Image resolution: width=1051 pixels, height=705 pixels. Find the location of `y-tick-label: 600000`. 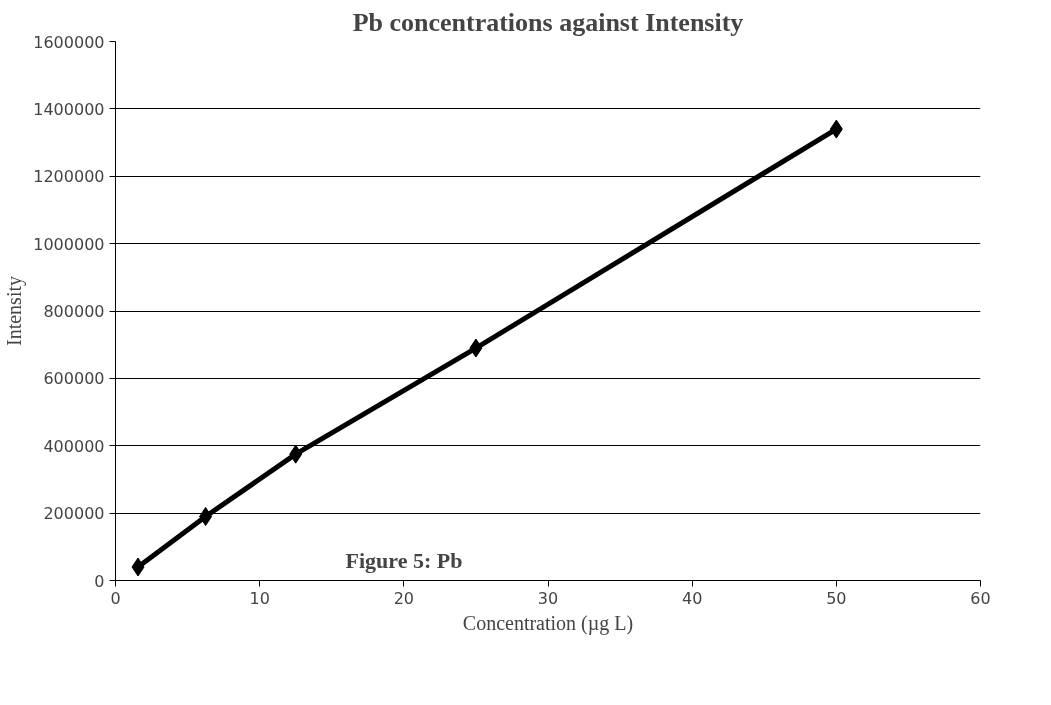

y-tick-label: 600000 is located at coordinates (74, 379).